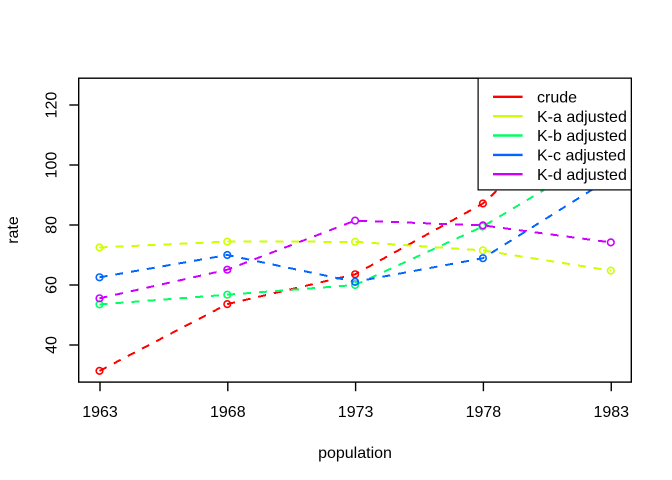  Describe the element at coordinates (355, 453) in the screenshot. I see `svg-text: population` at that location.